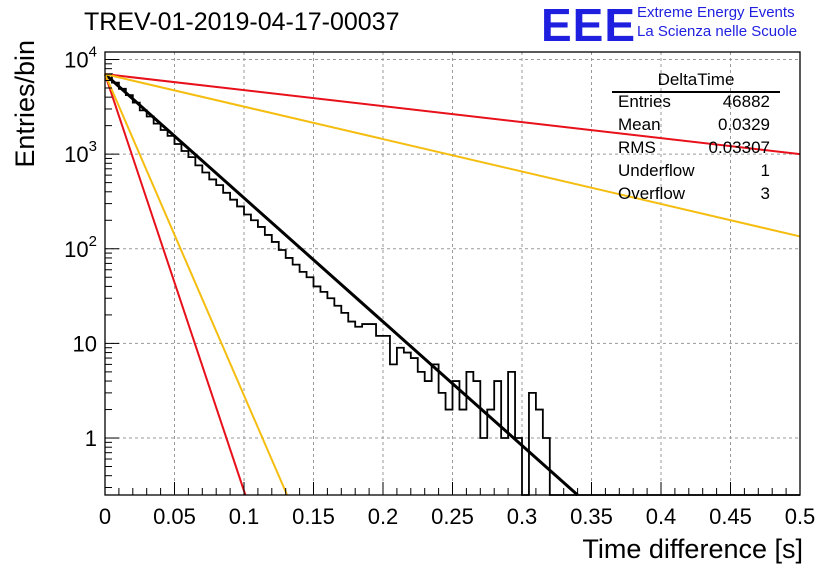 The image size is (836, 572). I want to click on x-axis-label: Time difference [s], so click(692, 549).